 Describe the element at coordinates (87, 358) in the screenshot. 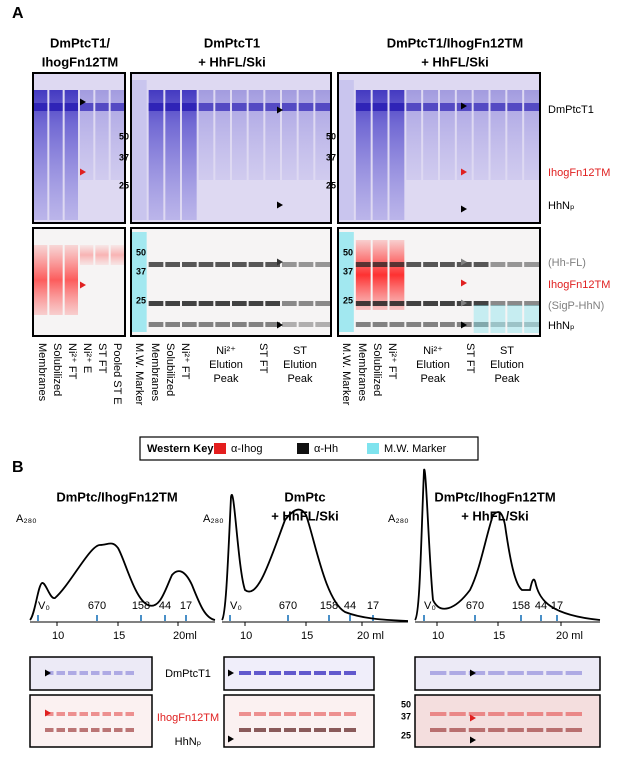

I see `label: Ni²⁺ E` at that location.